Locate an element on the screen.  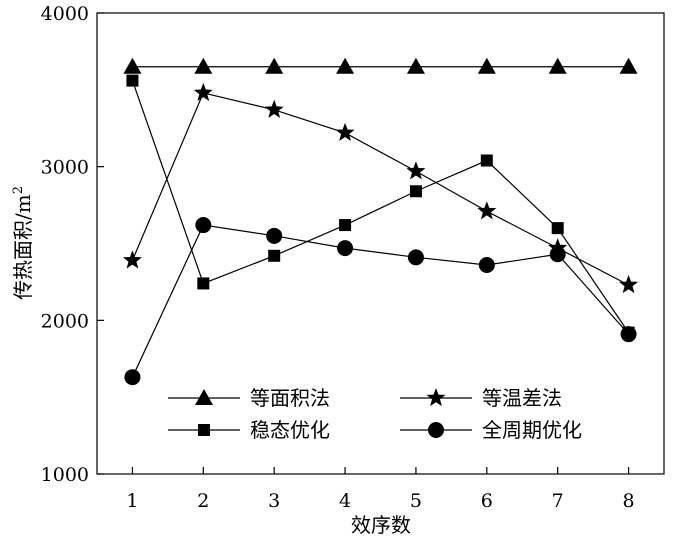
legend-marker-square is located at coordinates (204, 430).